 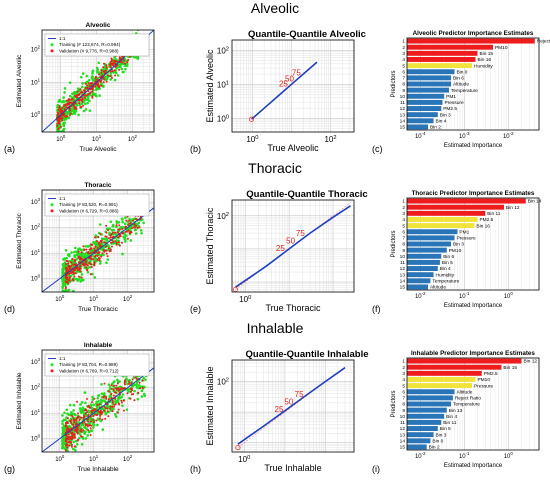 I want to click on x-tick-label: 10⁻², so click(x=420, y=295).